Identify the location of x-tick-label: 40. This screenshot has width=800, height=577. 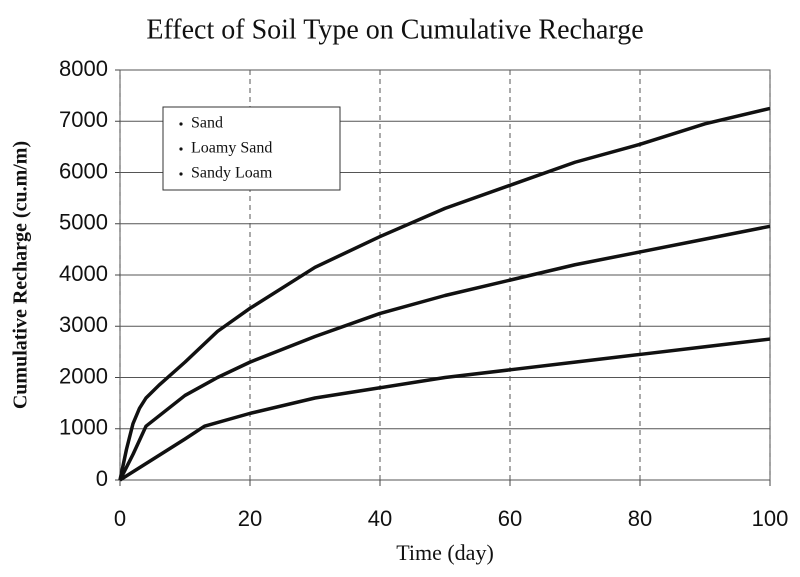
(380, 518).